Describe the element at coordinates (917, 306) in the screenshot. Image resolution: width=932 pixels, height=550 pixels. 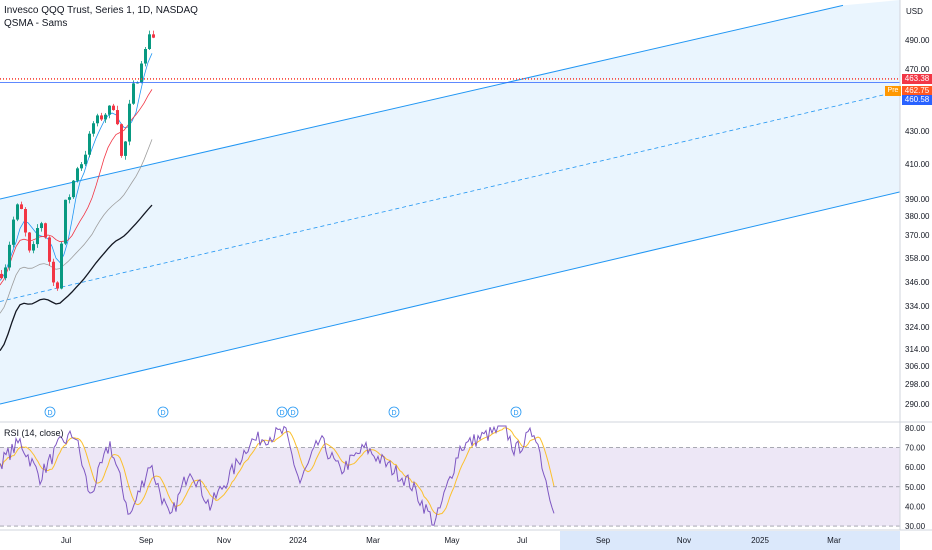
I see `price-tick-label: 334.00` at that location.